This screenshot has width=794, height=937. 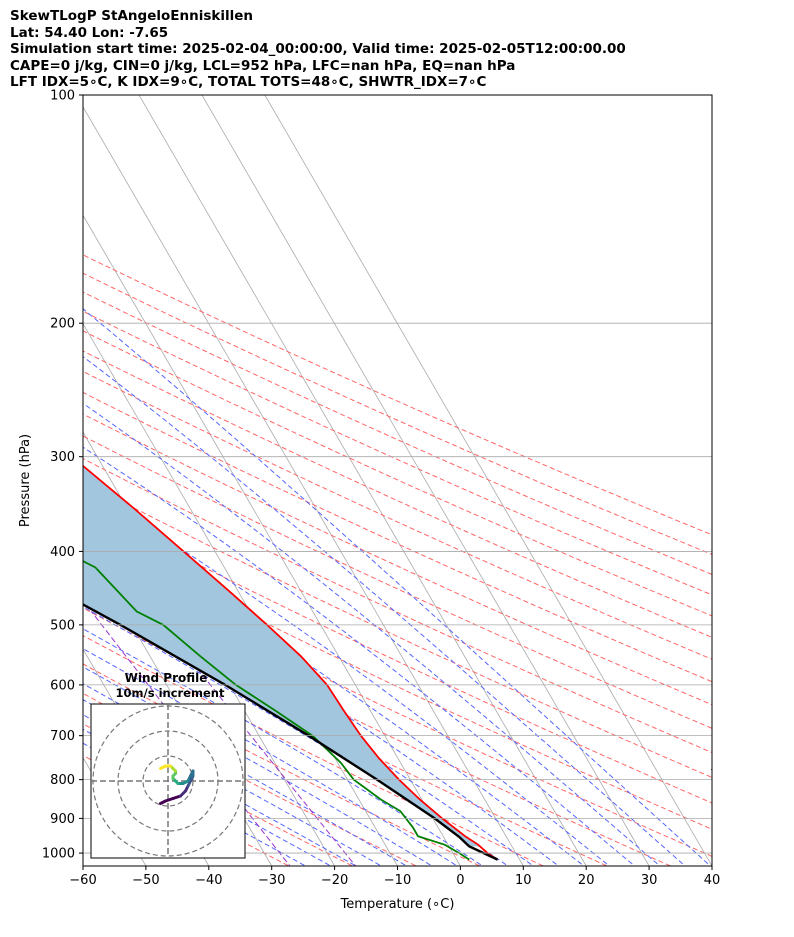 What do you see at coordinates (62, 552) in the screenshot?
I see `y-tick-label: 400` at bounding box center [62, 552].